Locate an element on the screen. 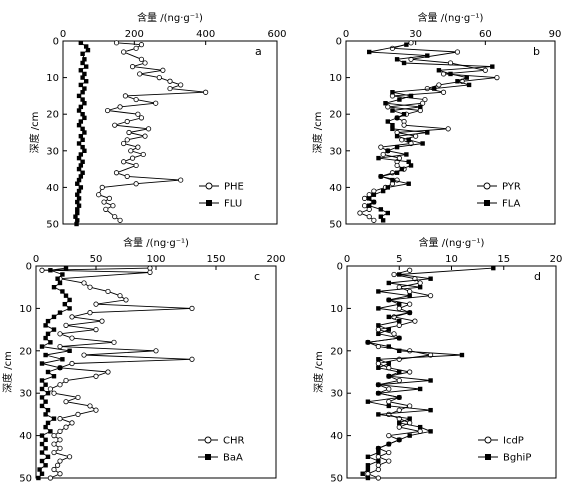  panel-label: d is located at coordinates (537, 276).